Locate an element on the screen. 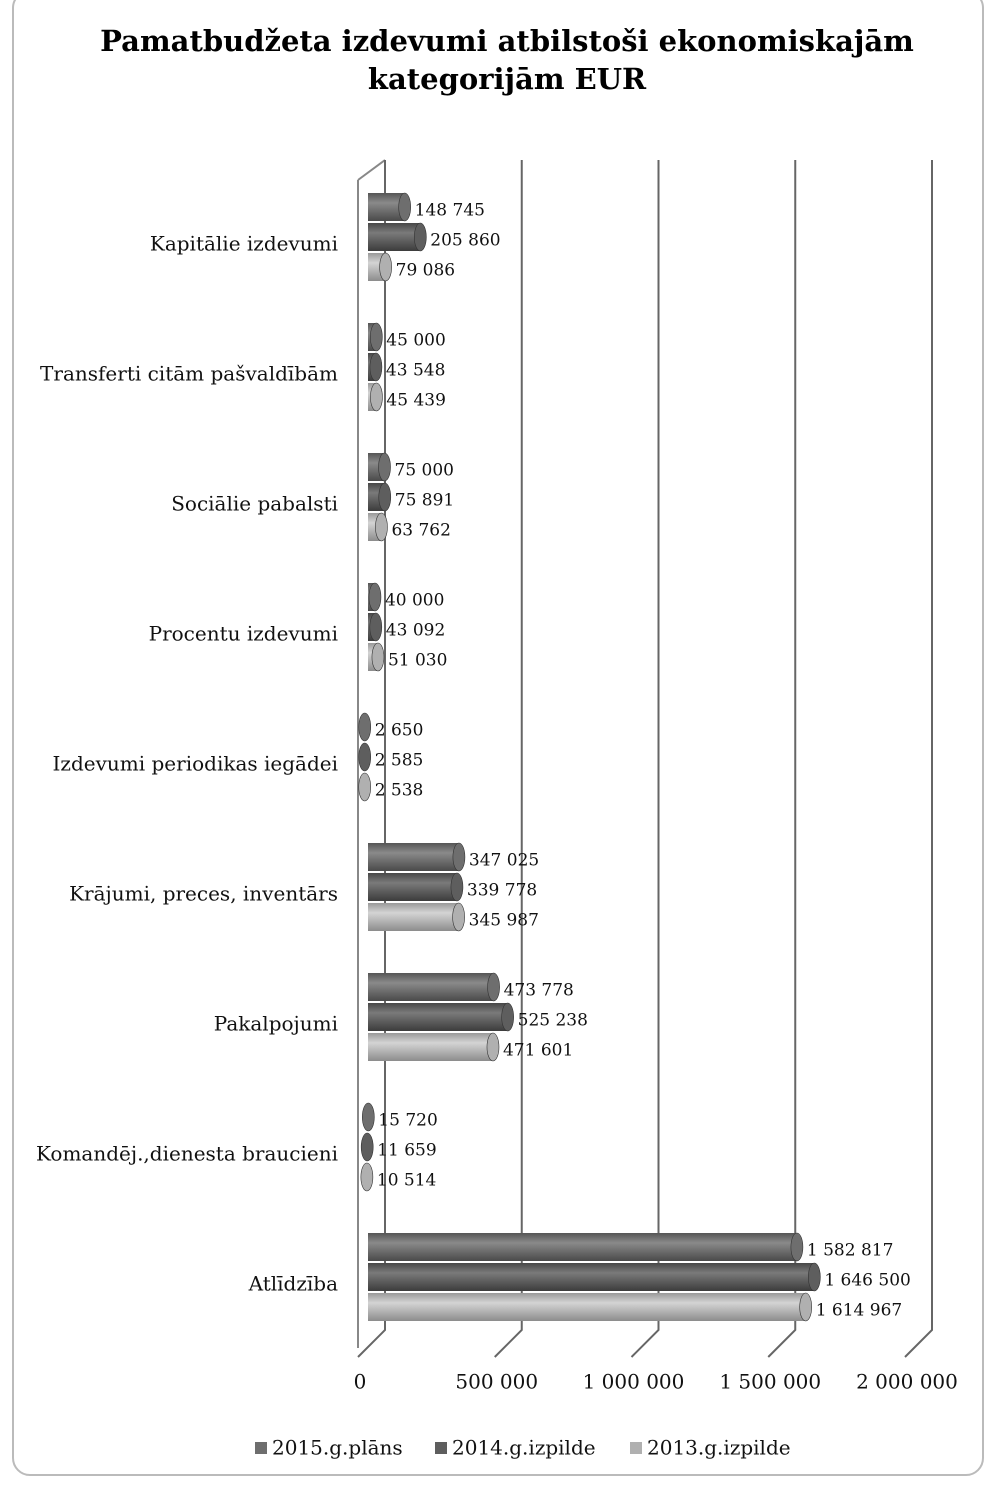 The width and height of the screenshot is (994, 1485). value-label: 79 086 is located at coordinates (425, 271).